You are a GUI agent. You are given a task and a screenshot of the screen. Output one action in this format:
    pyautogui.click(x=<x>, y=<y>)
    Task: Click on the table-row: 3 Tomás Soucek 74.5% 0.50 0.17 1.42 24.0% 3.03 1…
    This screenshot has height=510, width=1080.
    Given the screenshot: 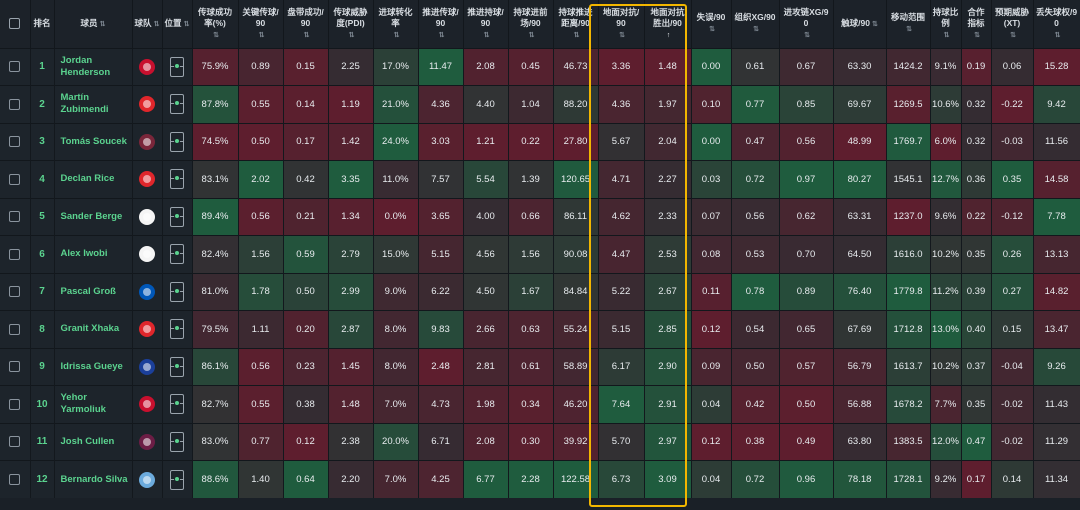 What is the action you would take?
    pyautogui.click(x=540, y=141)
    